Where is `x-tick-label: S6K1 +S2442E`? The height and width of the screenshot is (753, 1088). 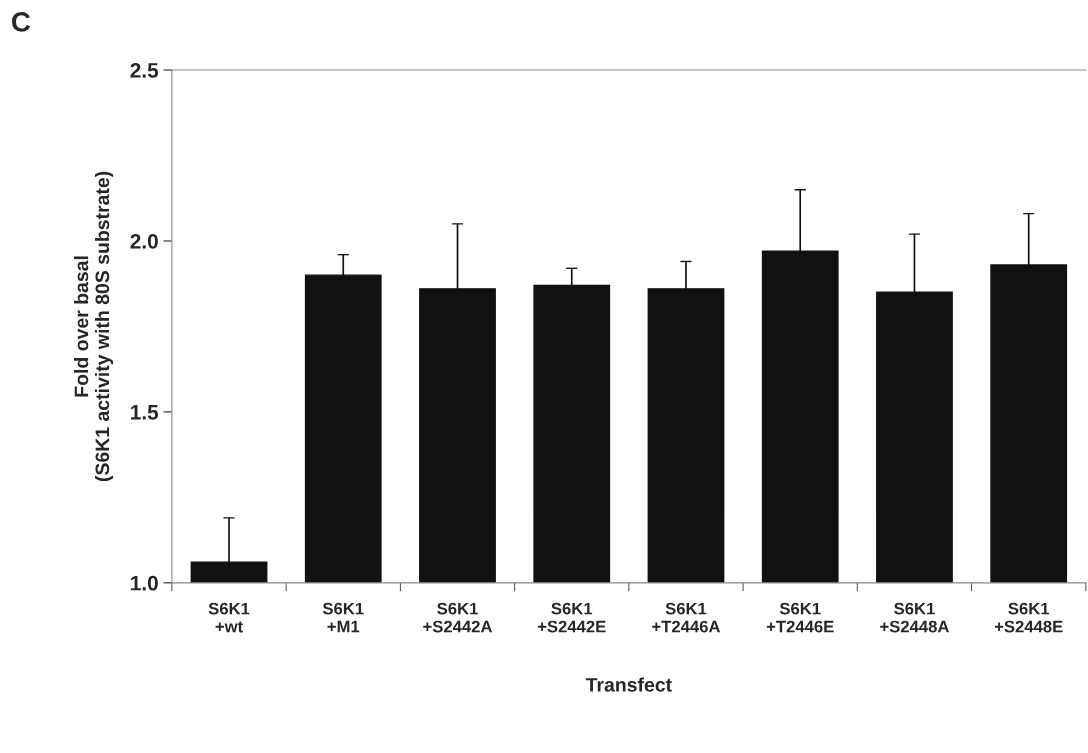 x-tick-label: S6K1 +S2442E is located at coordinates (571, 617).